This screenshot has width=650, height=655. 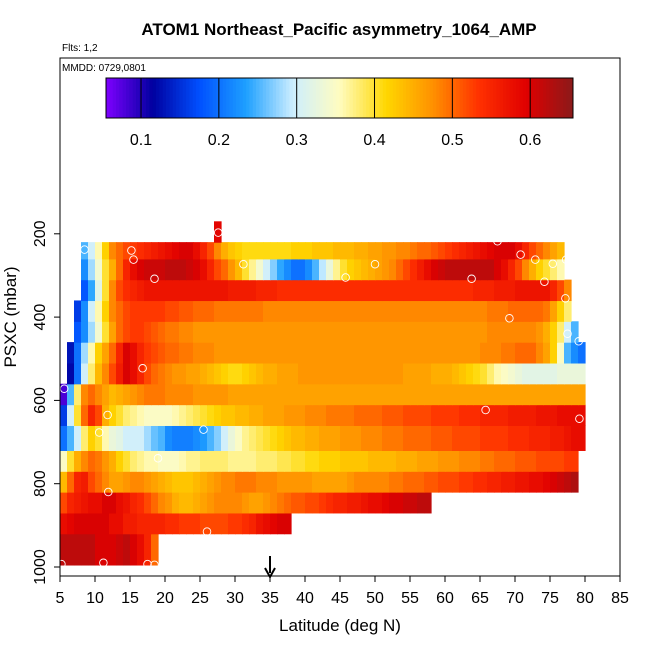 I want to click on x-tick-label: 65, so click(x=480, y=598).